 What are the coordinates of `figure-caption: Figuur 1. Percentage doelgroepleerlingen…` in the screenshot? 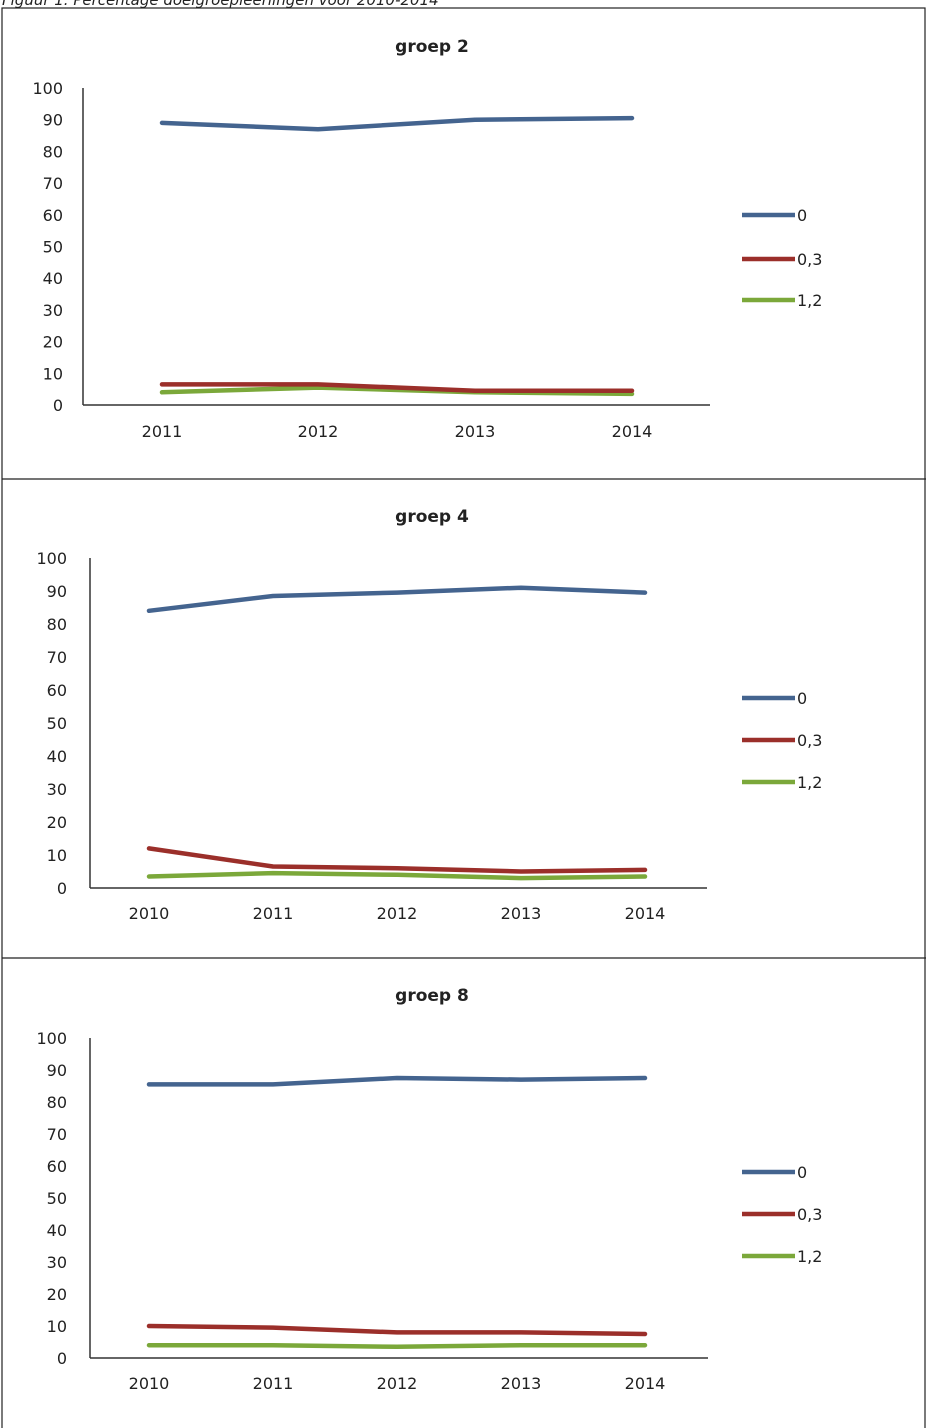 It's located at (220, 4).